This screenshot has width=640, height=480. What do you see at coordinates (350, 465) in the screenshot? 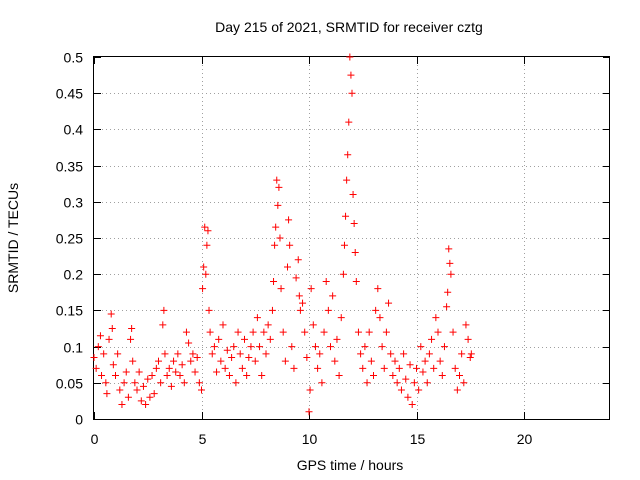
I see `x-axis-label: GPS time / hours` at bounding box center [350, 465].